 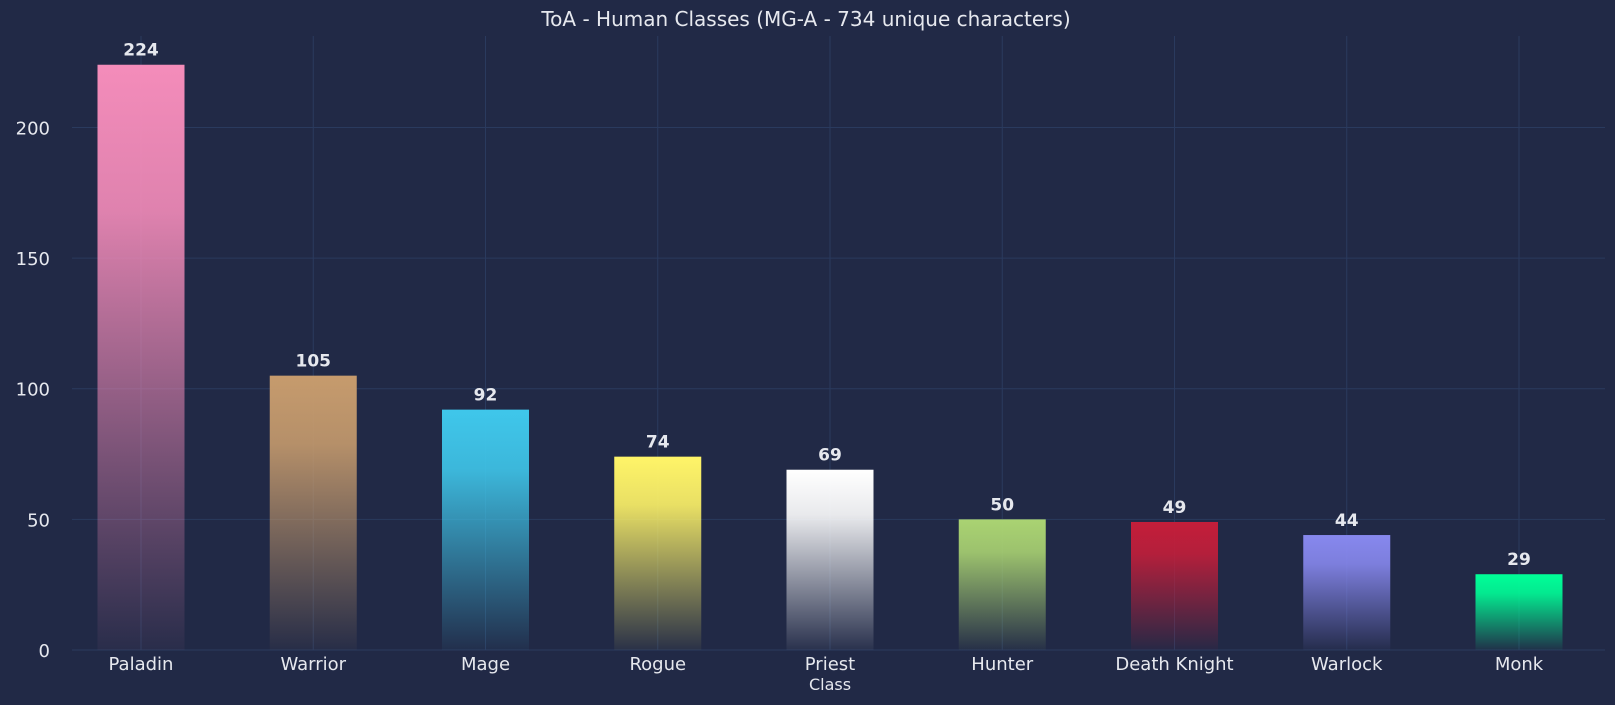 What do you see at coordinates (141, 357) in the screenshot?
I see `bar-paladin` at bounding box center [141, 357].